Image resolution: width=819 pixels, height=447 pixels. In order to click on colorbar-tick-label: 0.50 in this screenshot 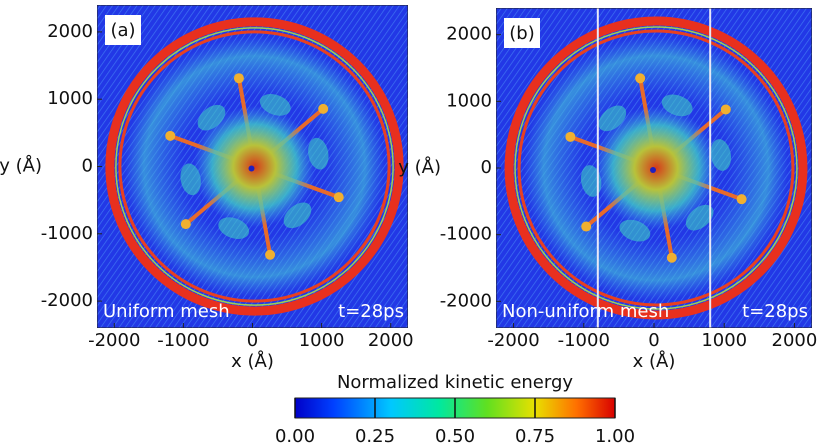, I will do `click(455, 436)`.